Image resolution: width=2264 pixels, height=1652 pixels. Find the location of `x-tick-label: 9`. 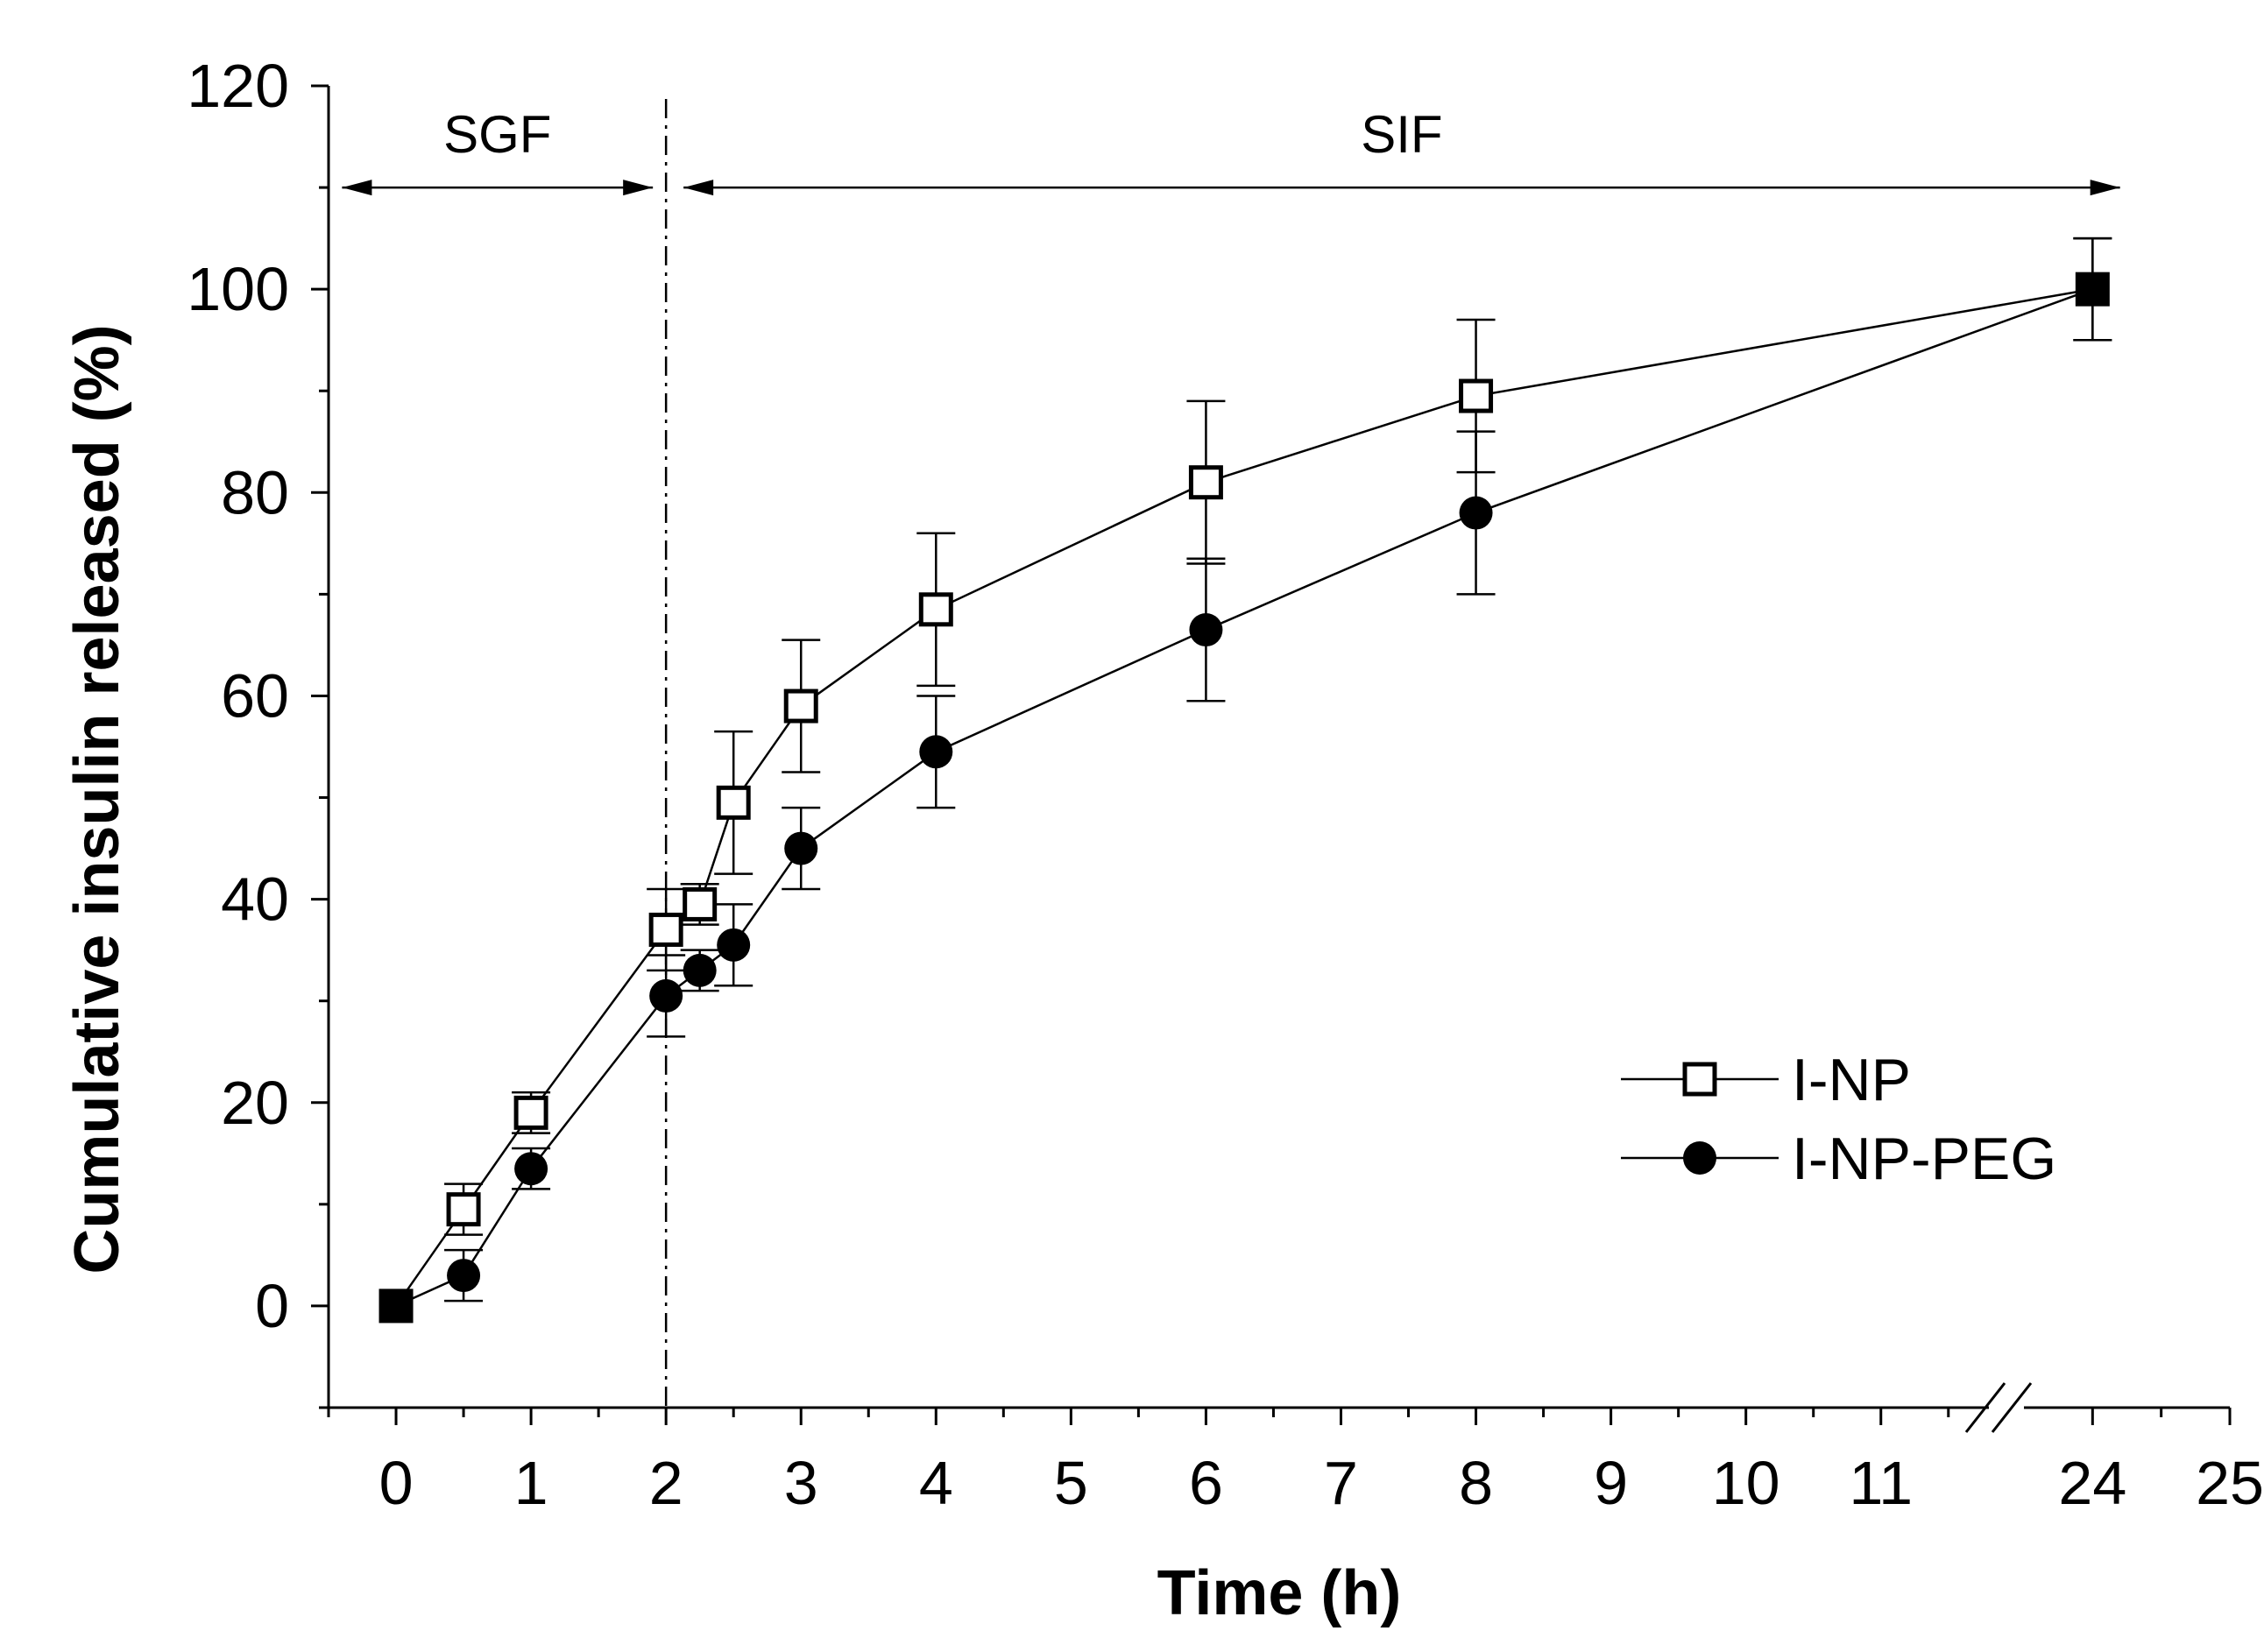

x-tick-label: 9 is located at coordinates (1611, 1483).